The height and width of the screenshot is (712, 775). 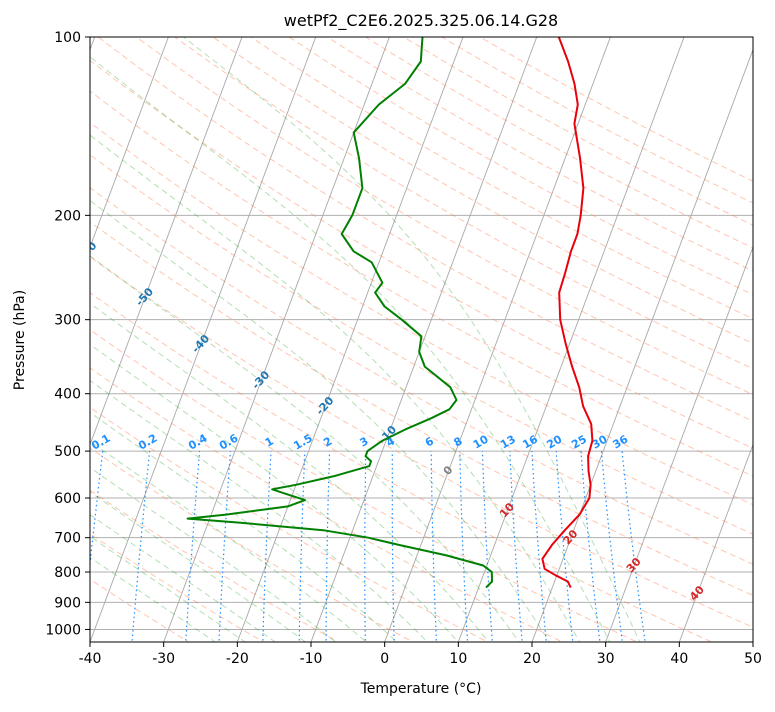 What do you see at coordinates (679, 659) in the screenshot?
I see `x-tick-label: 40` at bounding box center [679, 659].